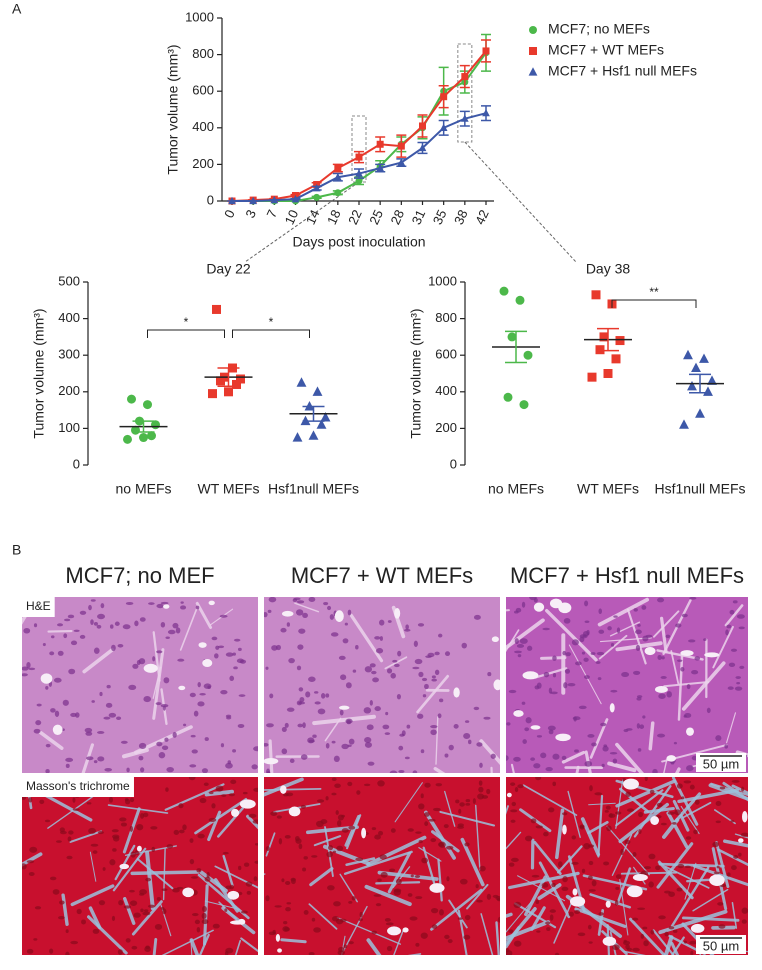 The height and width of the screenshot is (970, 762). Describe the element at coordinates (69, 354) in the screenshot. I see `y-tick-label: 300` at that location.